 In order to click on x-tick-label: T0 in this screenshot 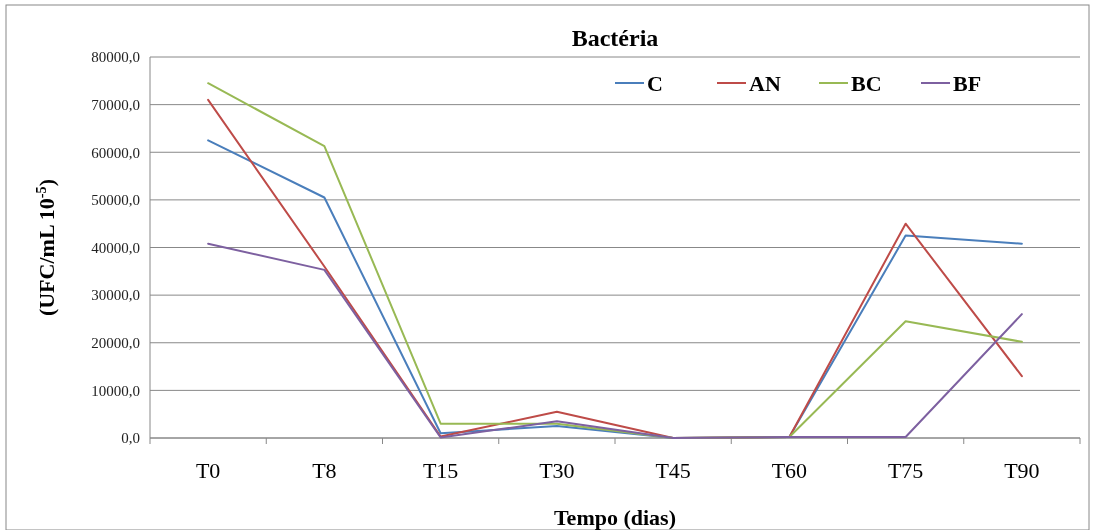, I will do `click(208, 470)`.